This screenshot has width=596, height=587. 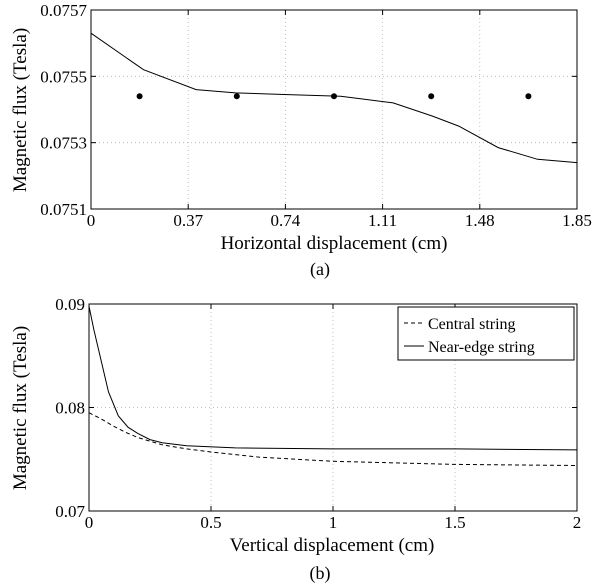 What do you see at coordinates (63, 10) in the screenshot?
I see `y-tick-label: 0.0757` at bounding box center [63, 10].